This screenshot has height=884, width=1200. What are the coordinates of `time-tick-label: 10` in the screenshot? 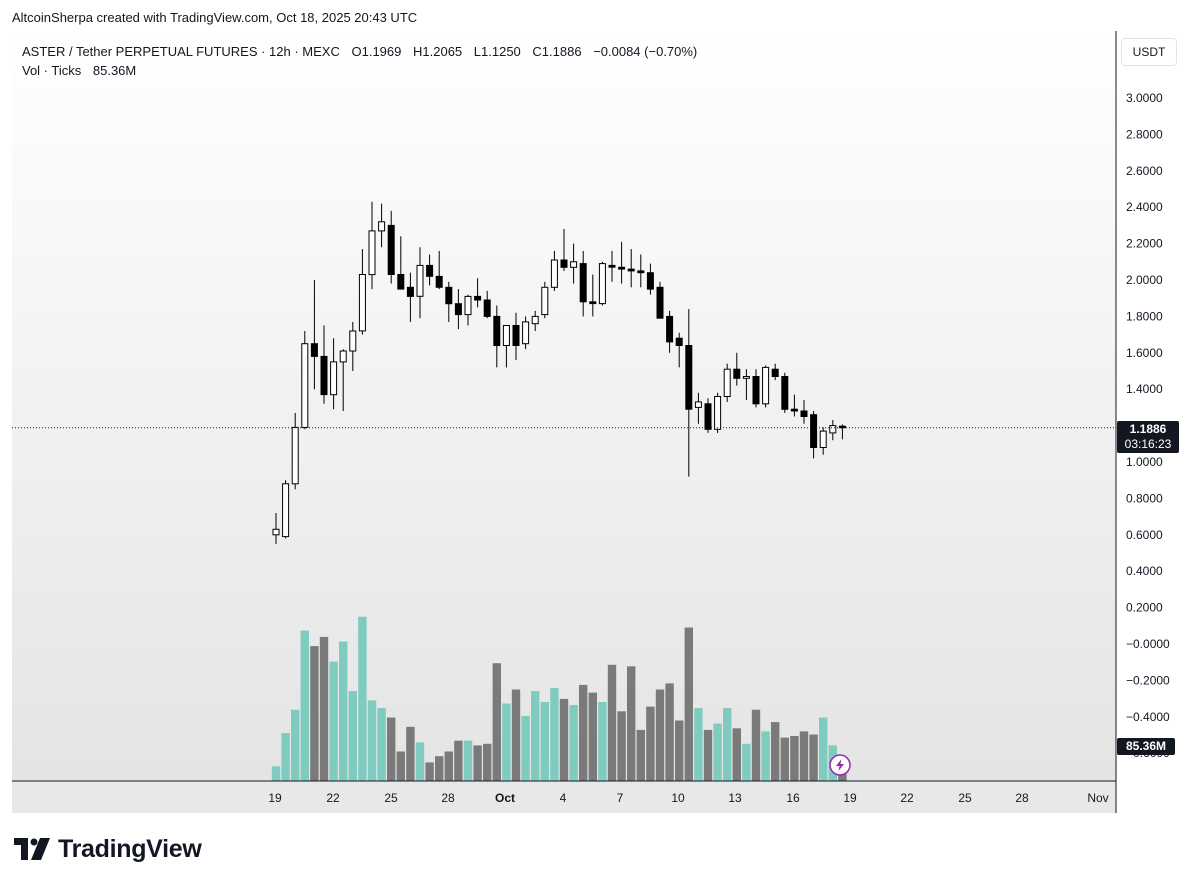 It's located at (678, 798).